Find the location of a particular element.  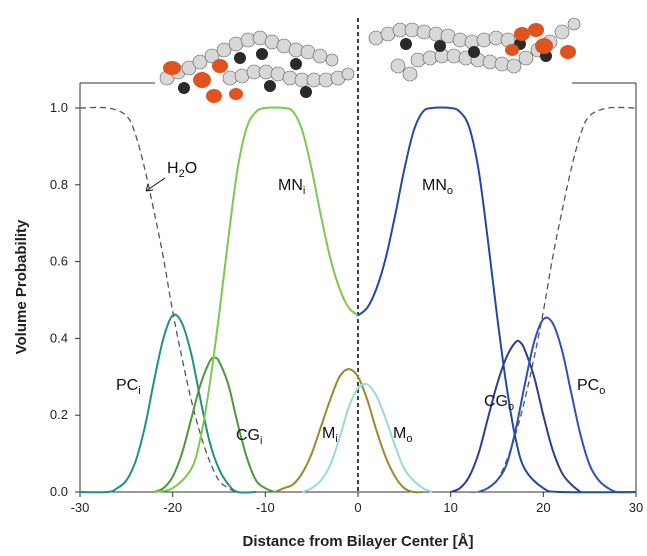

lipid-molecule-illustration-right is located at coordinates (474, 49).